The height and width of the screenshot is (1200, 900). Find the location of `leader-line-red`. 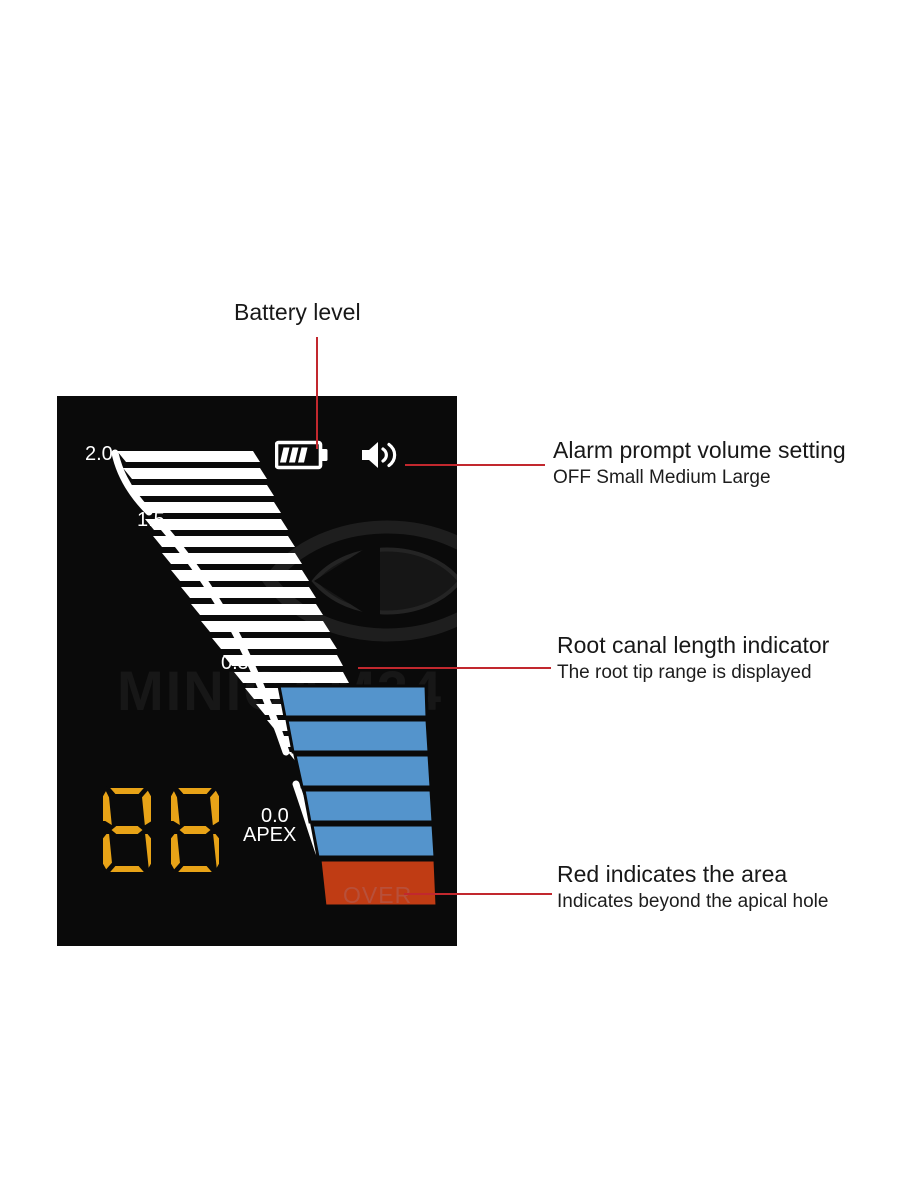

leader-line-red is located at coordinates (478, 894).